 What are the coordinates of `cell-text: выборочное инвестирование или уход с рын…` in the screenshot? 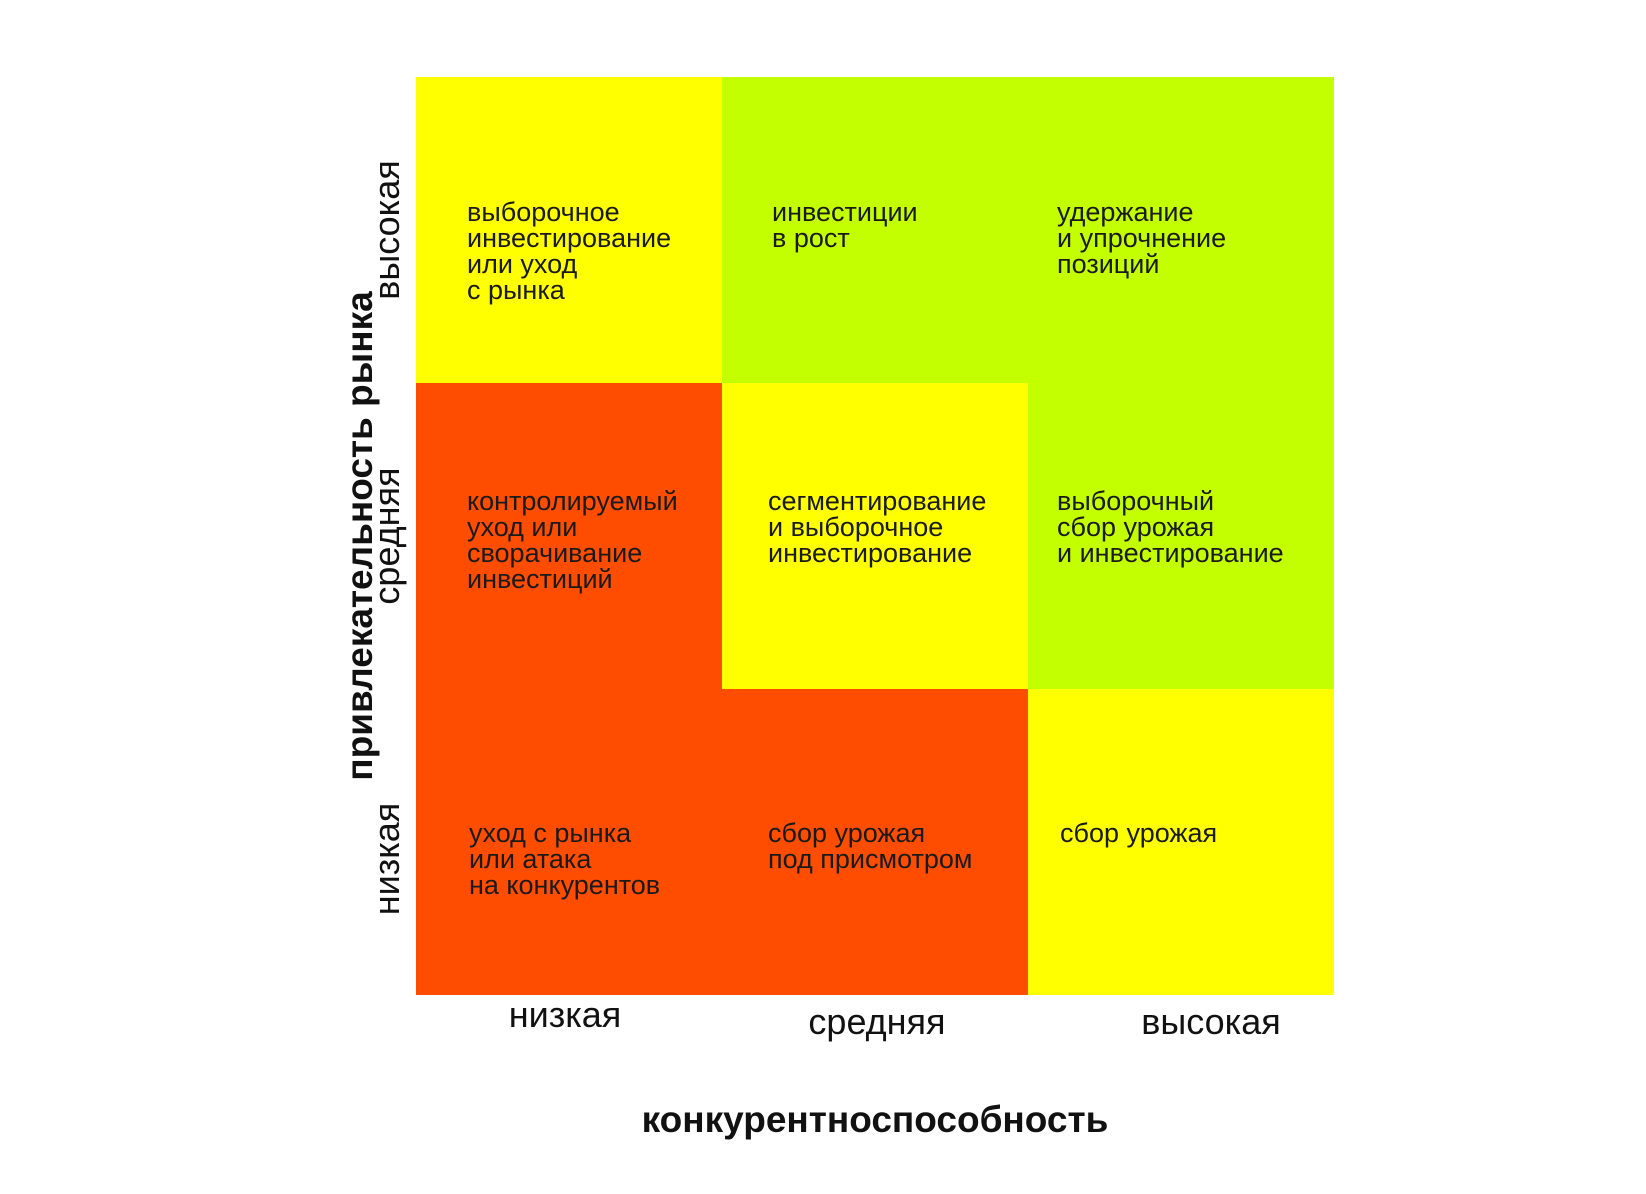 It's located at (569, 251).